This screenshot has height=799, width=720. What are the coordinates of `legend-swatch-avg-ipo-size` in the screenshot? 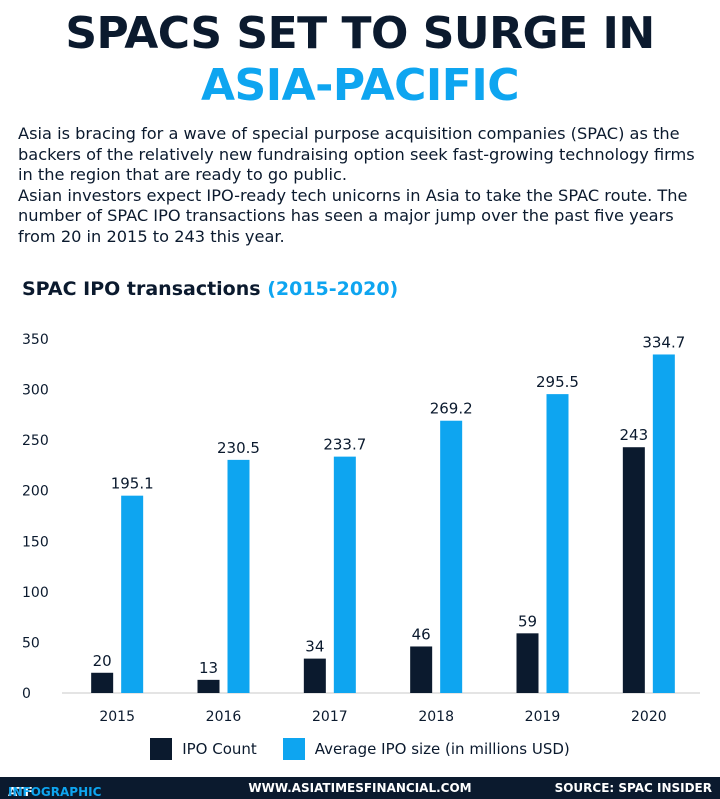 It's located at (293, 749).